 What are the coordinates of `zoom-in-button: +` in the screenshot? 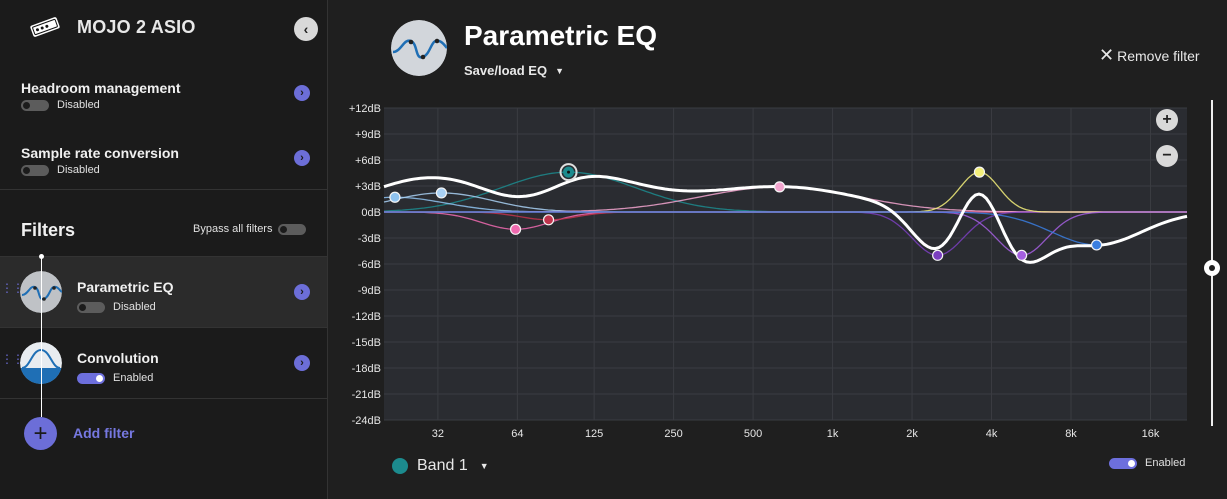 It's located at (1167, 120).